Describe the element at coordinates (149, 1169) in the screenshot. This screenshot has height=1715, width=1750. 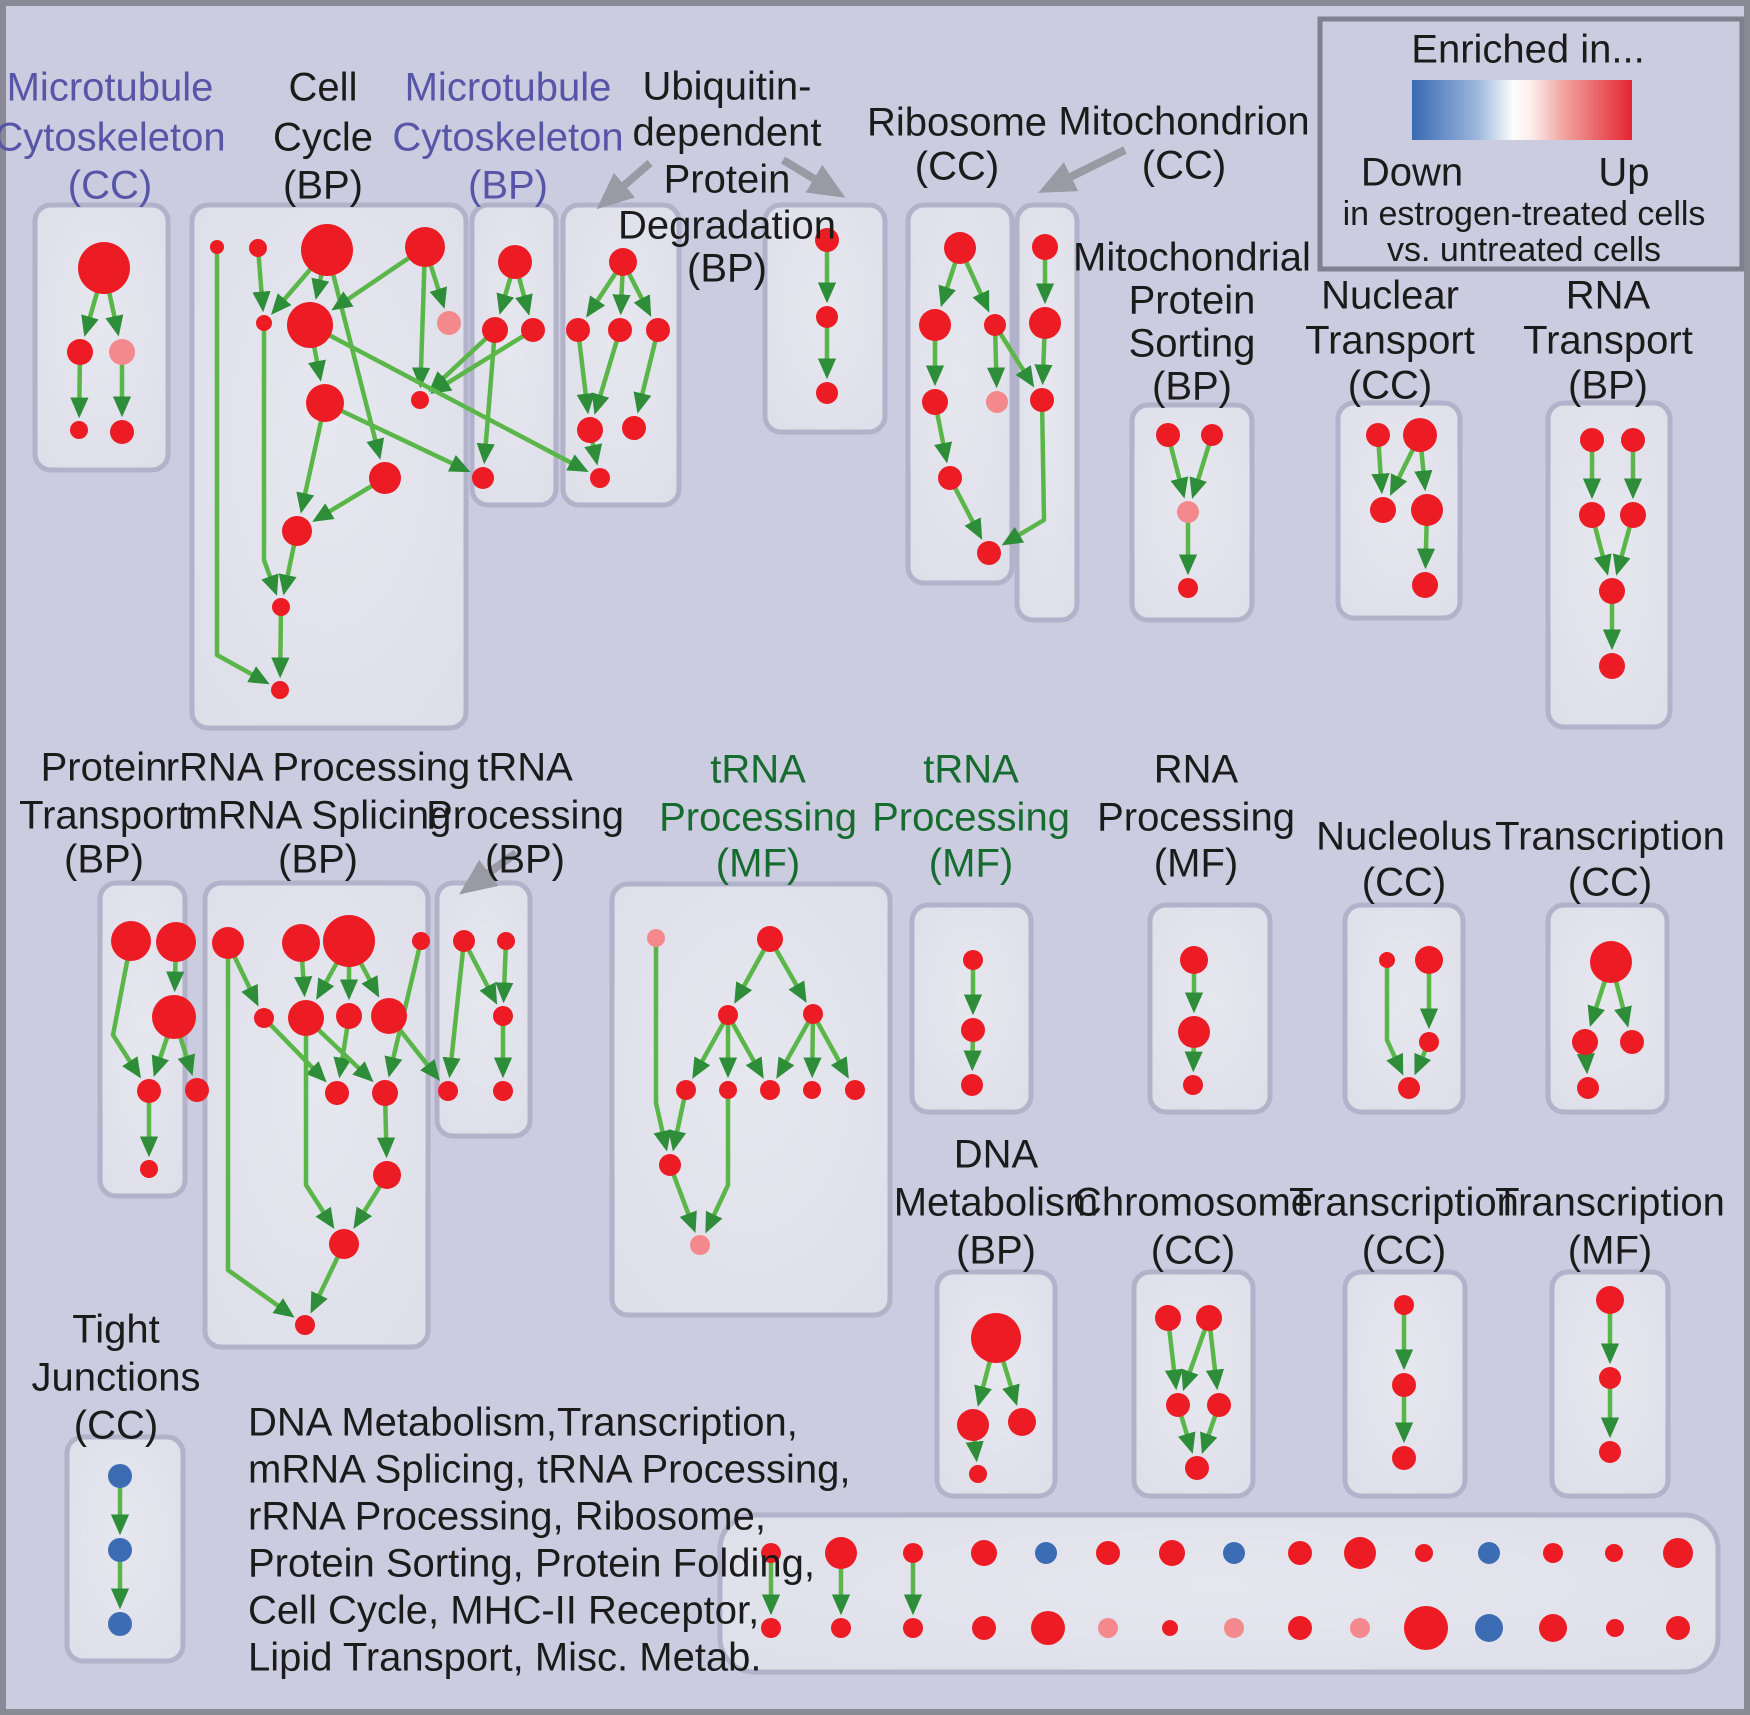
I see `go-term-node-pt-bot` at that location.